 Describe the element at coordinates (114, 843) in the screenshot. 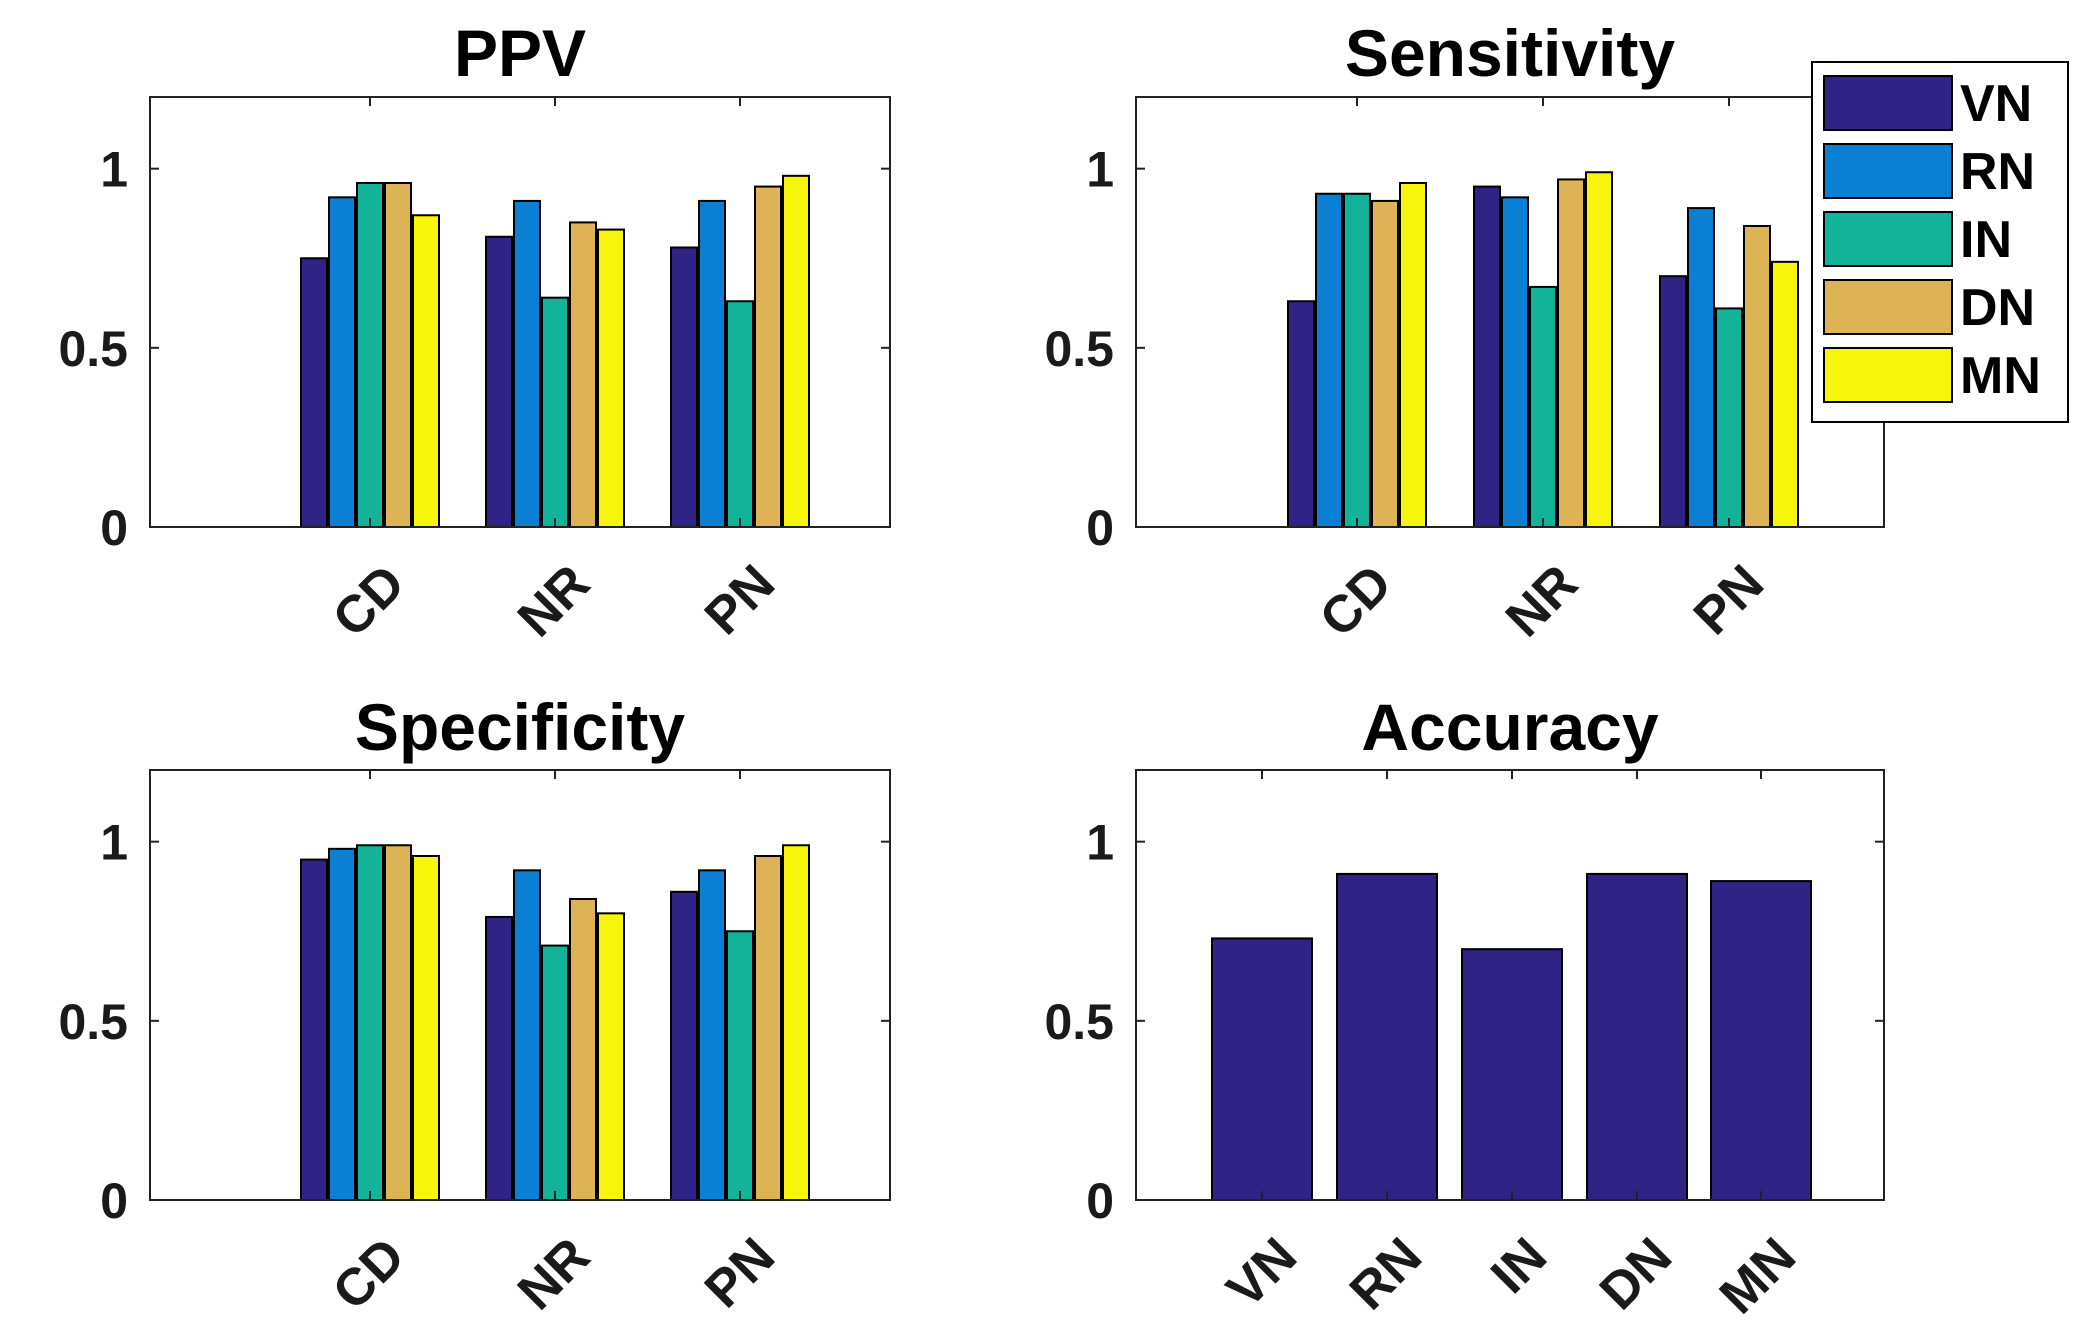

I see `specificity-ytick-label: 1` at that location.